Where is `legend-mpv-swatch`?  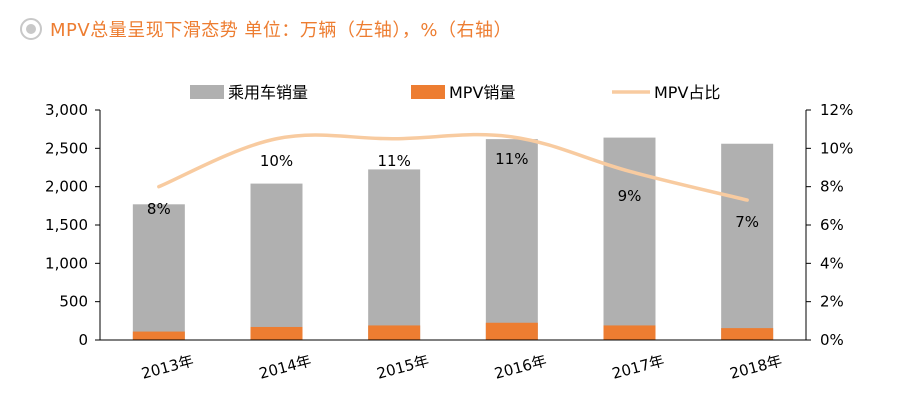
legend-mpv-swatch is located at coordinates (428, 92).